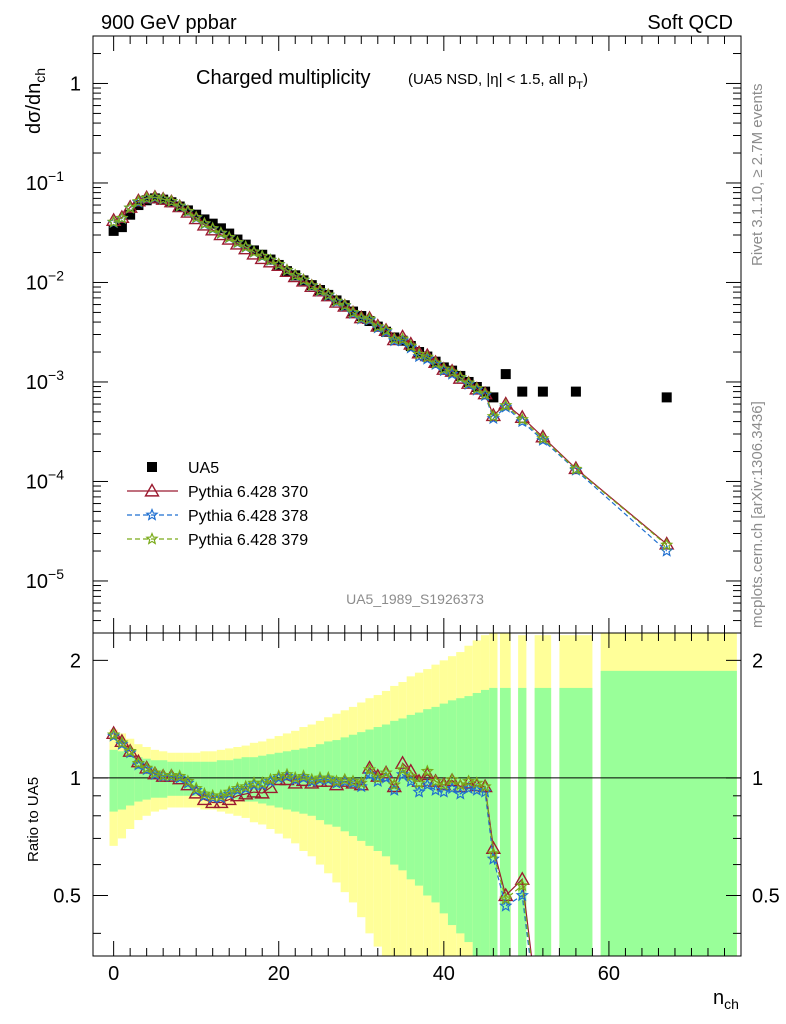 The height and width of the screenshot is (1024, 786). What do you see at coordinates (248, 516) in the screenshot?
I see `legend-label: Pythia 6.428 378` at bounding box center [248, 516].